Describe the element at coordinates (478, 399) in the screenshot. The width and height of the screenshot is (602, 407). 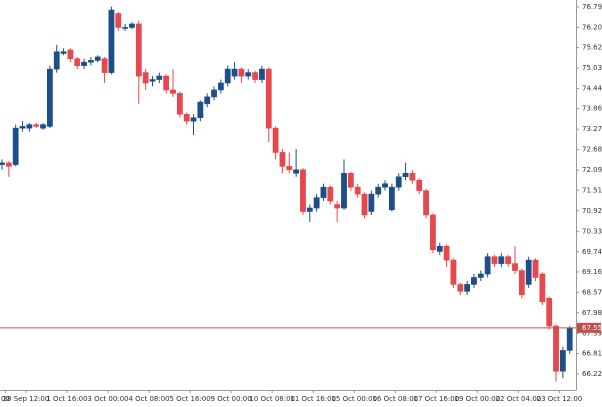
I see `x-tick-label: 19 Oct 00:00` at that location.